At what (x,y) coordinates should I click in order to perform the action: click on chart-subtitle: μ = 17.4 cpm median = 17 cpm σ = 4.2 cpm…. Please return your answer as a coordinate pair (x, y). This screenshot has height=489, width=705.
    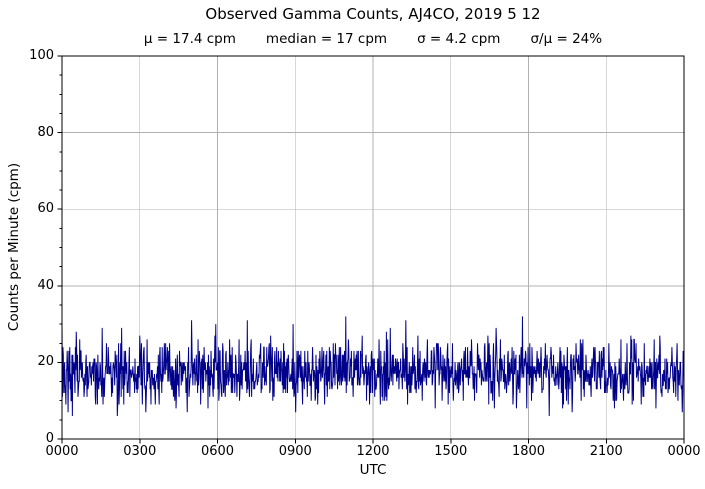
    Looking at the image, I should click on (373, 39).